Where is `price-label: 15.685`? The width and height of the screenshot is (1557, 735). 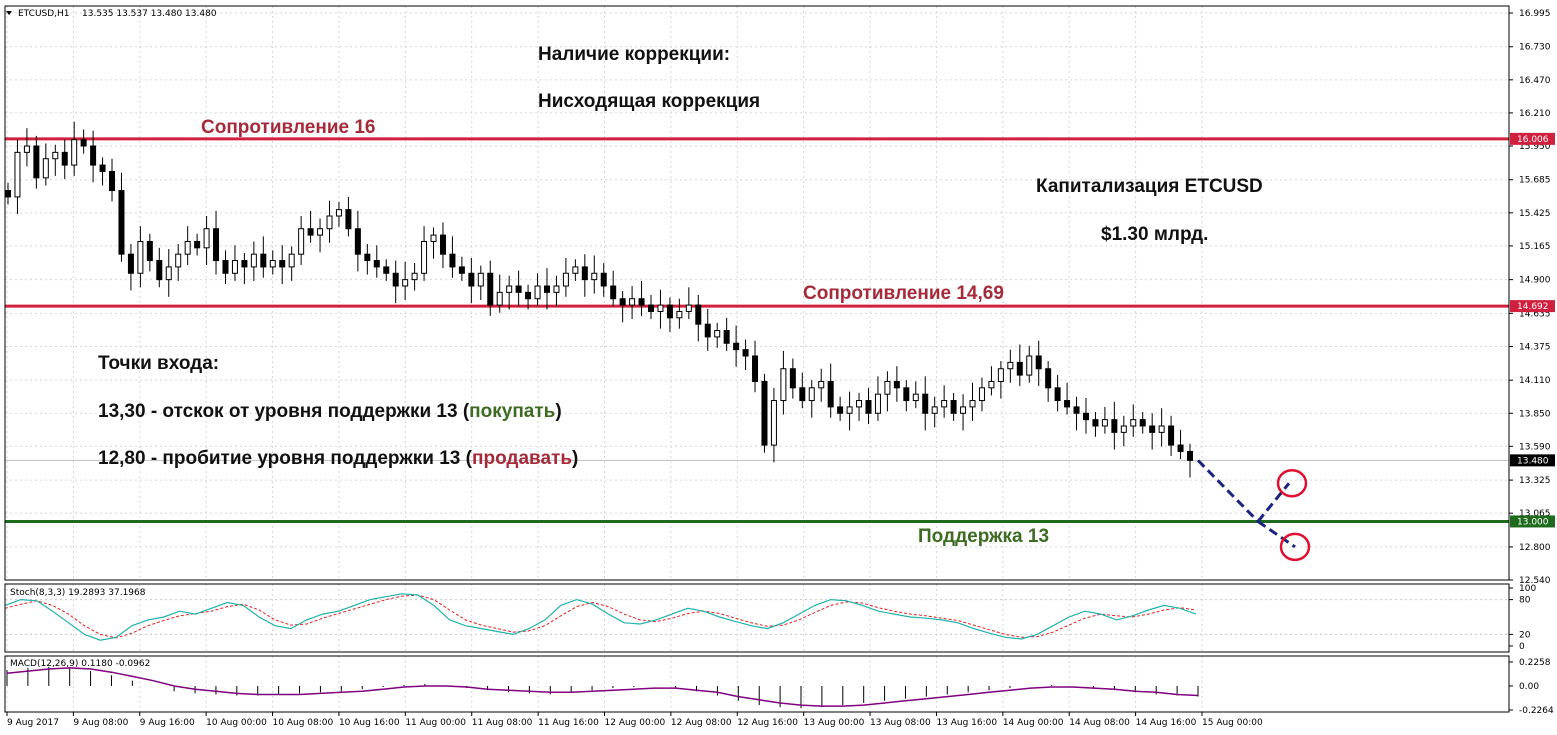
price-label: 15.685 is located at coordinates (1535, 181).